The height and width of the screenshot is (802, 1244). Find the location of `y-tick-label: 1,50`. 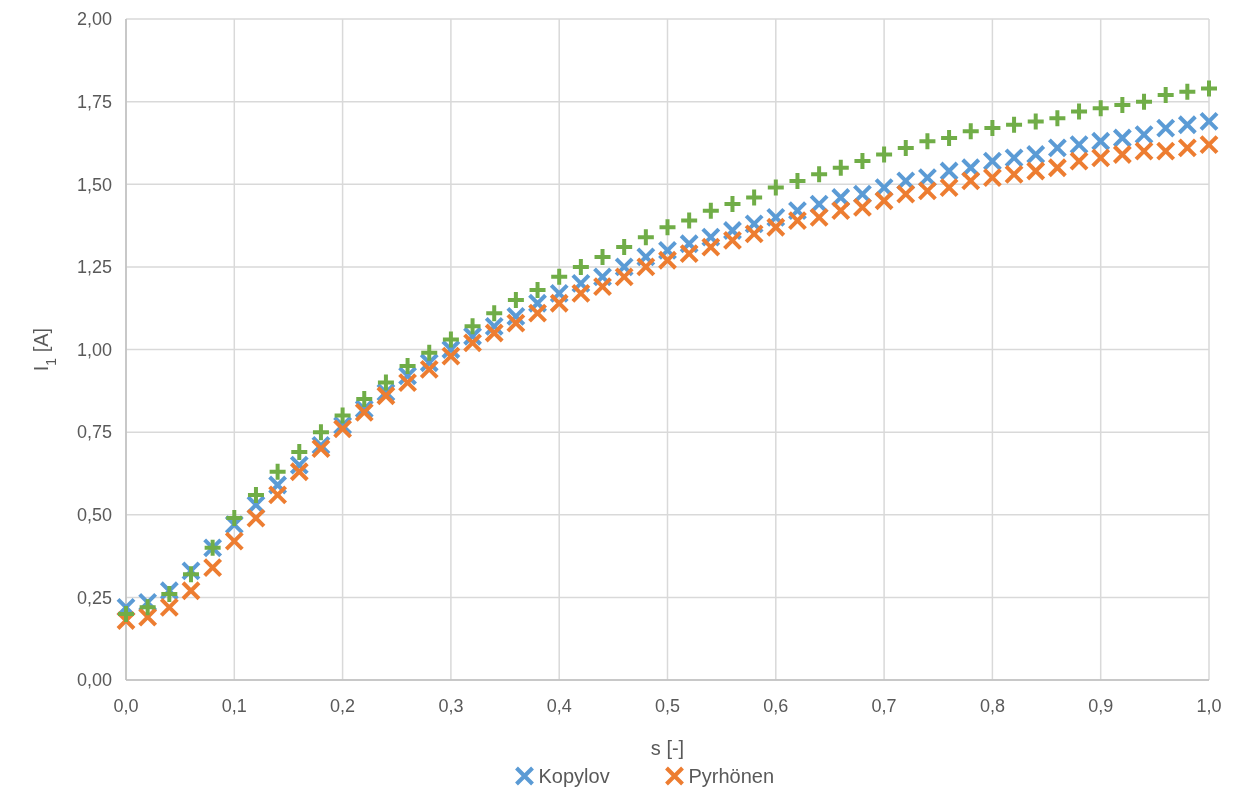

y-tick-label: 1,50 is located at coordinates (94, 184).